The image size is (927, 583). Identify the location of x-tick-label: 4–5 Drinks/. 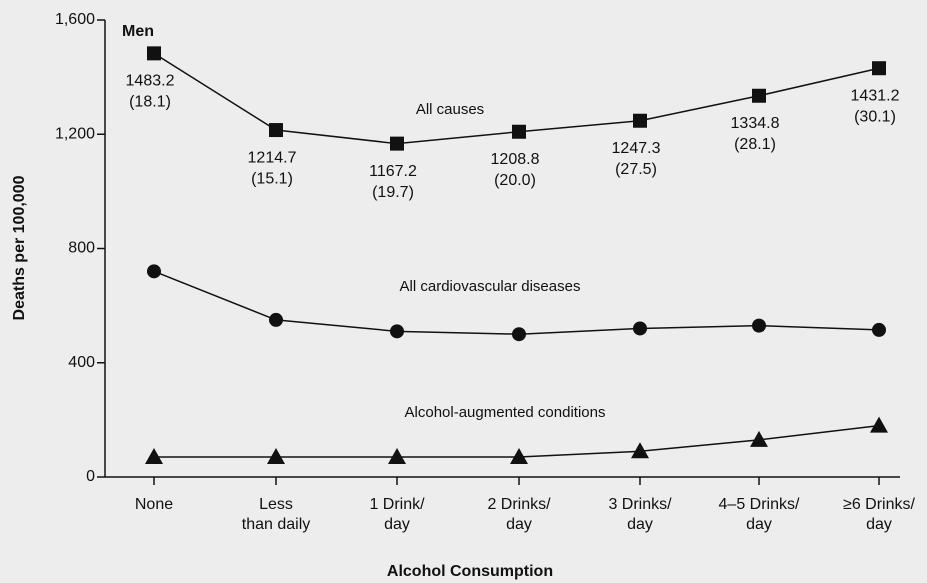
(759, 504).